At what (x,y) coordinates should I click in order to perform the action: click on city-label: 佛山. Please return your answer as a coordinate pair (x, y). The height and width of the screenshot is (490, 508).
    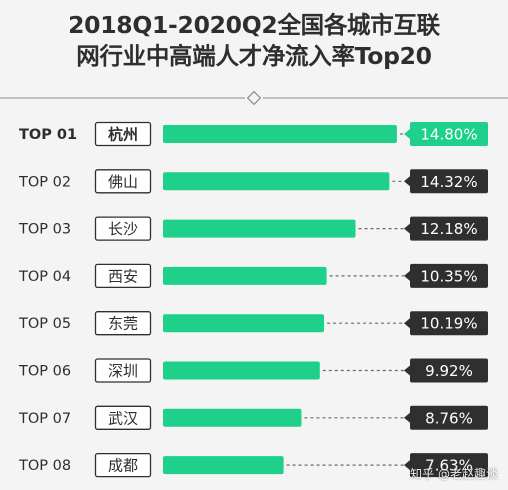
    Looking at the image, I should click on (123, 182).